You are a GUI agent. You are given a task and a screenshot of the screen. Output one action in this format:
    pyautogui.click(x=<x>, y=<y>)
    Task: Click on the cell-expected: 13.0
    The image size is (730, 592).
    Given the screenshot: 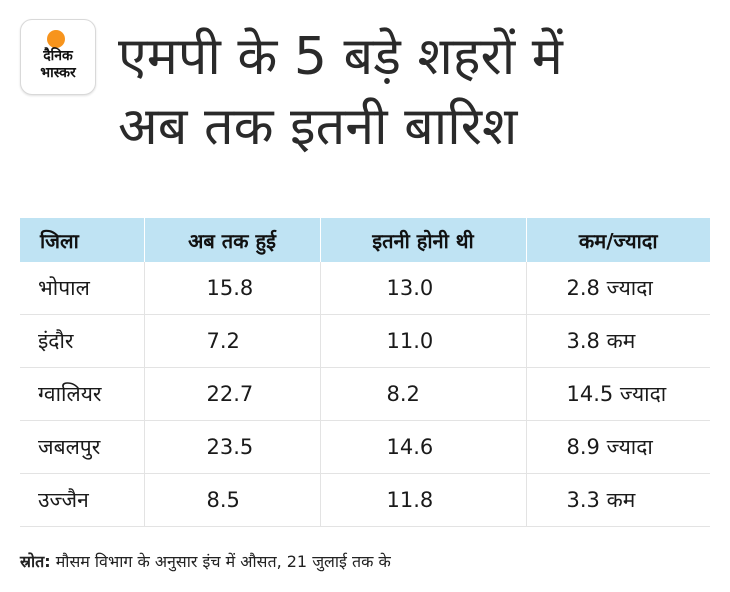 What is the action you would take?
    pyautogui.click(x=422, y=288)
    